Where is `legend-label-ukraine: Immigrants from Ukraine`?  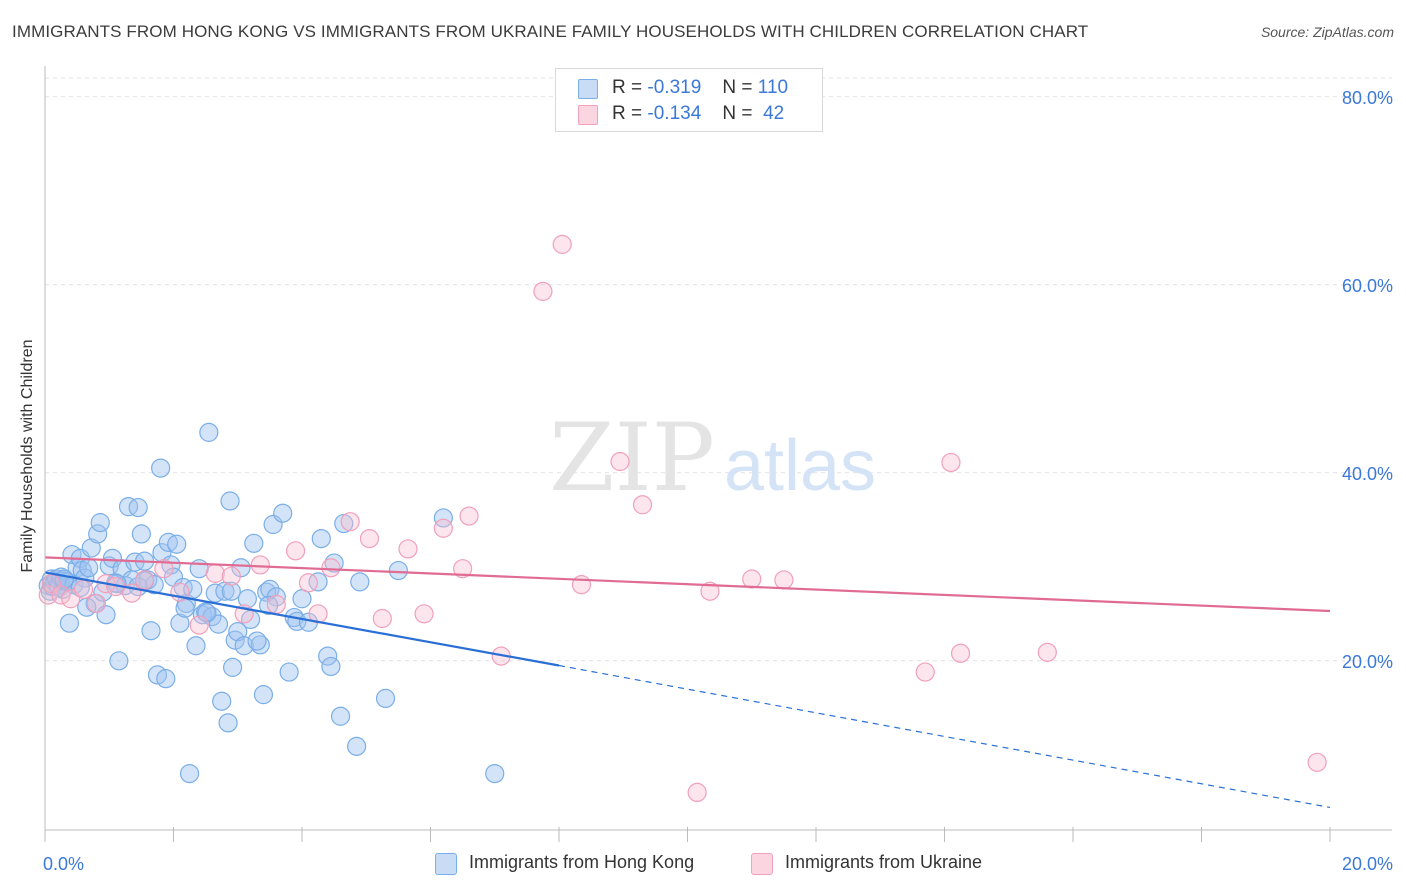 legend-label-ukraine: Immigrants from Ukraine is located at coordinates (884, 862).